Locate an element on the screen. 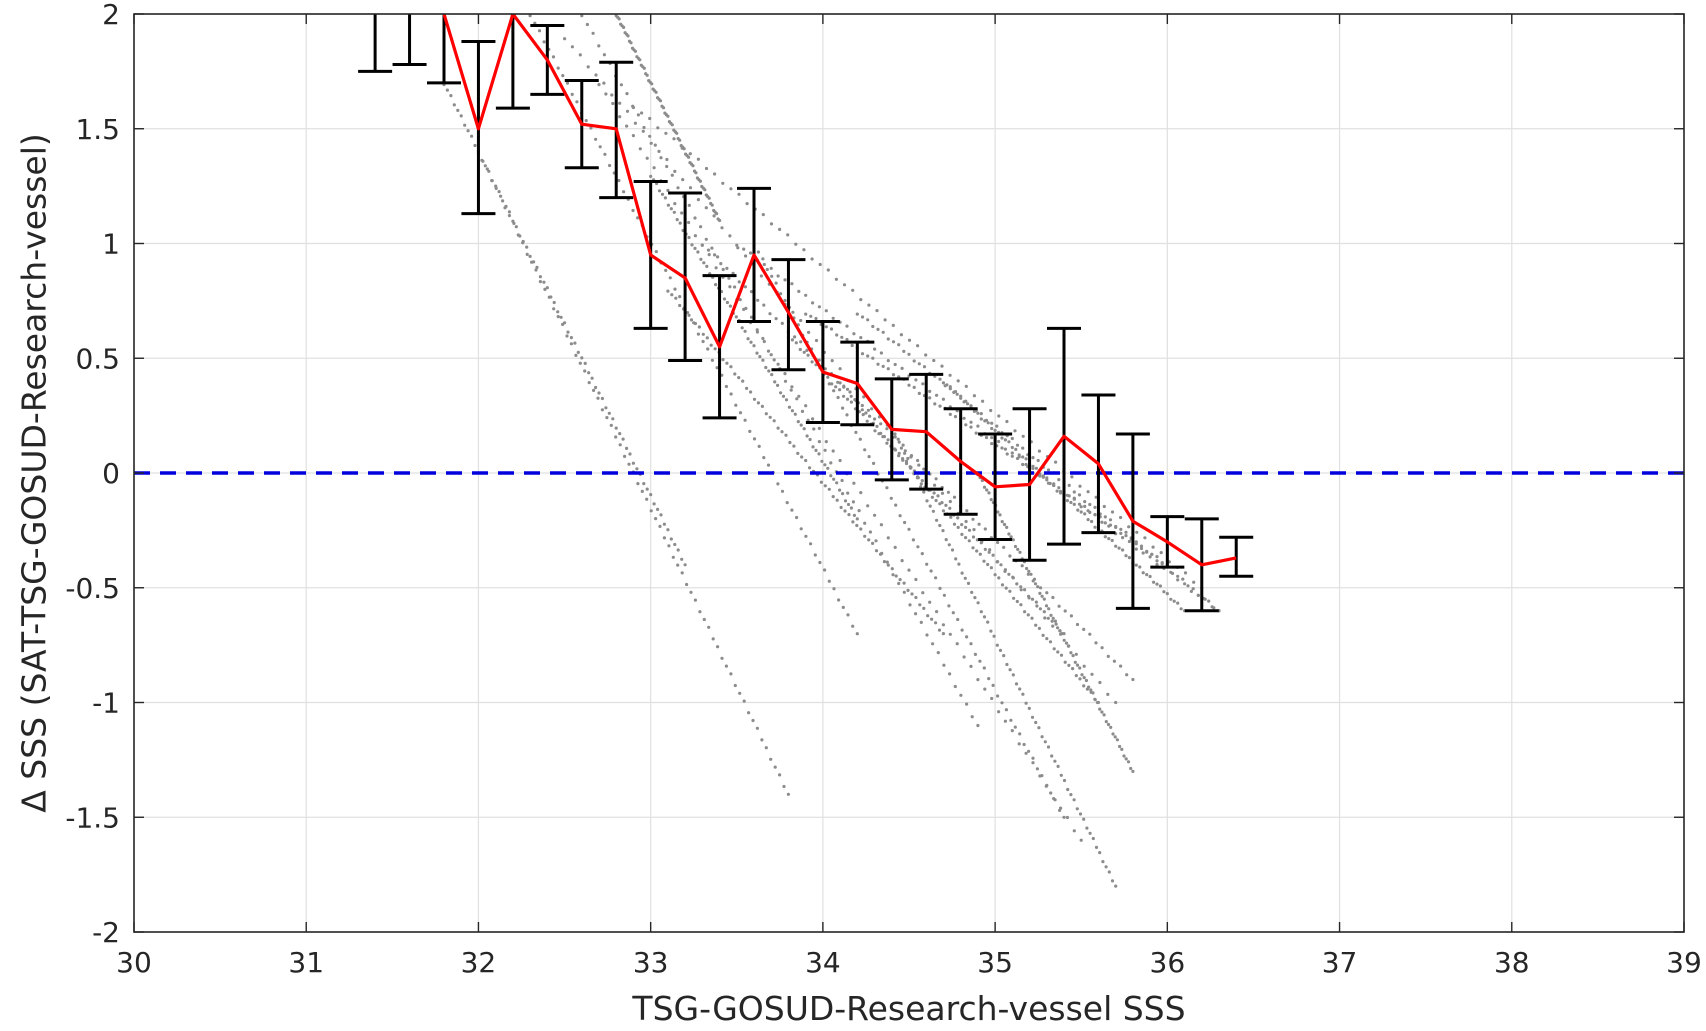 The image size is (1706, 1031). x-tick-label: 35 is located at coordinates (995, 962).